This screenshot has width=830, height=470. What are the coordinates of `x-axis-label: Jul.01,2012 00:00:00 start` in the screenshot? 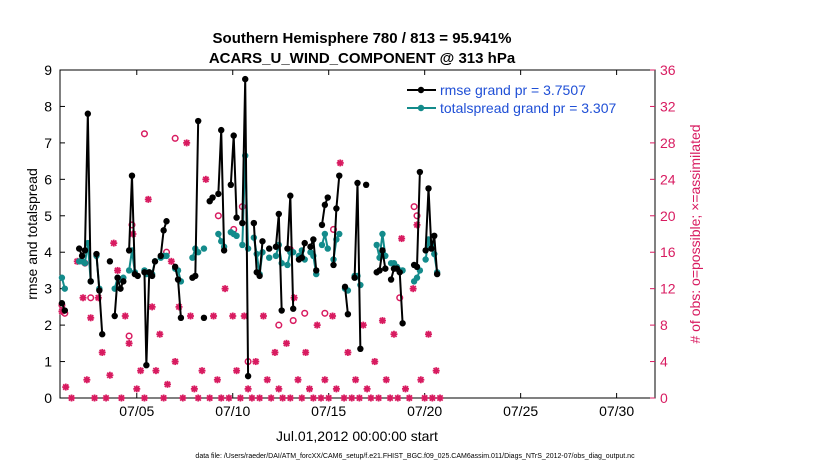 It's located at (357, 436).